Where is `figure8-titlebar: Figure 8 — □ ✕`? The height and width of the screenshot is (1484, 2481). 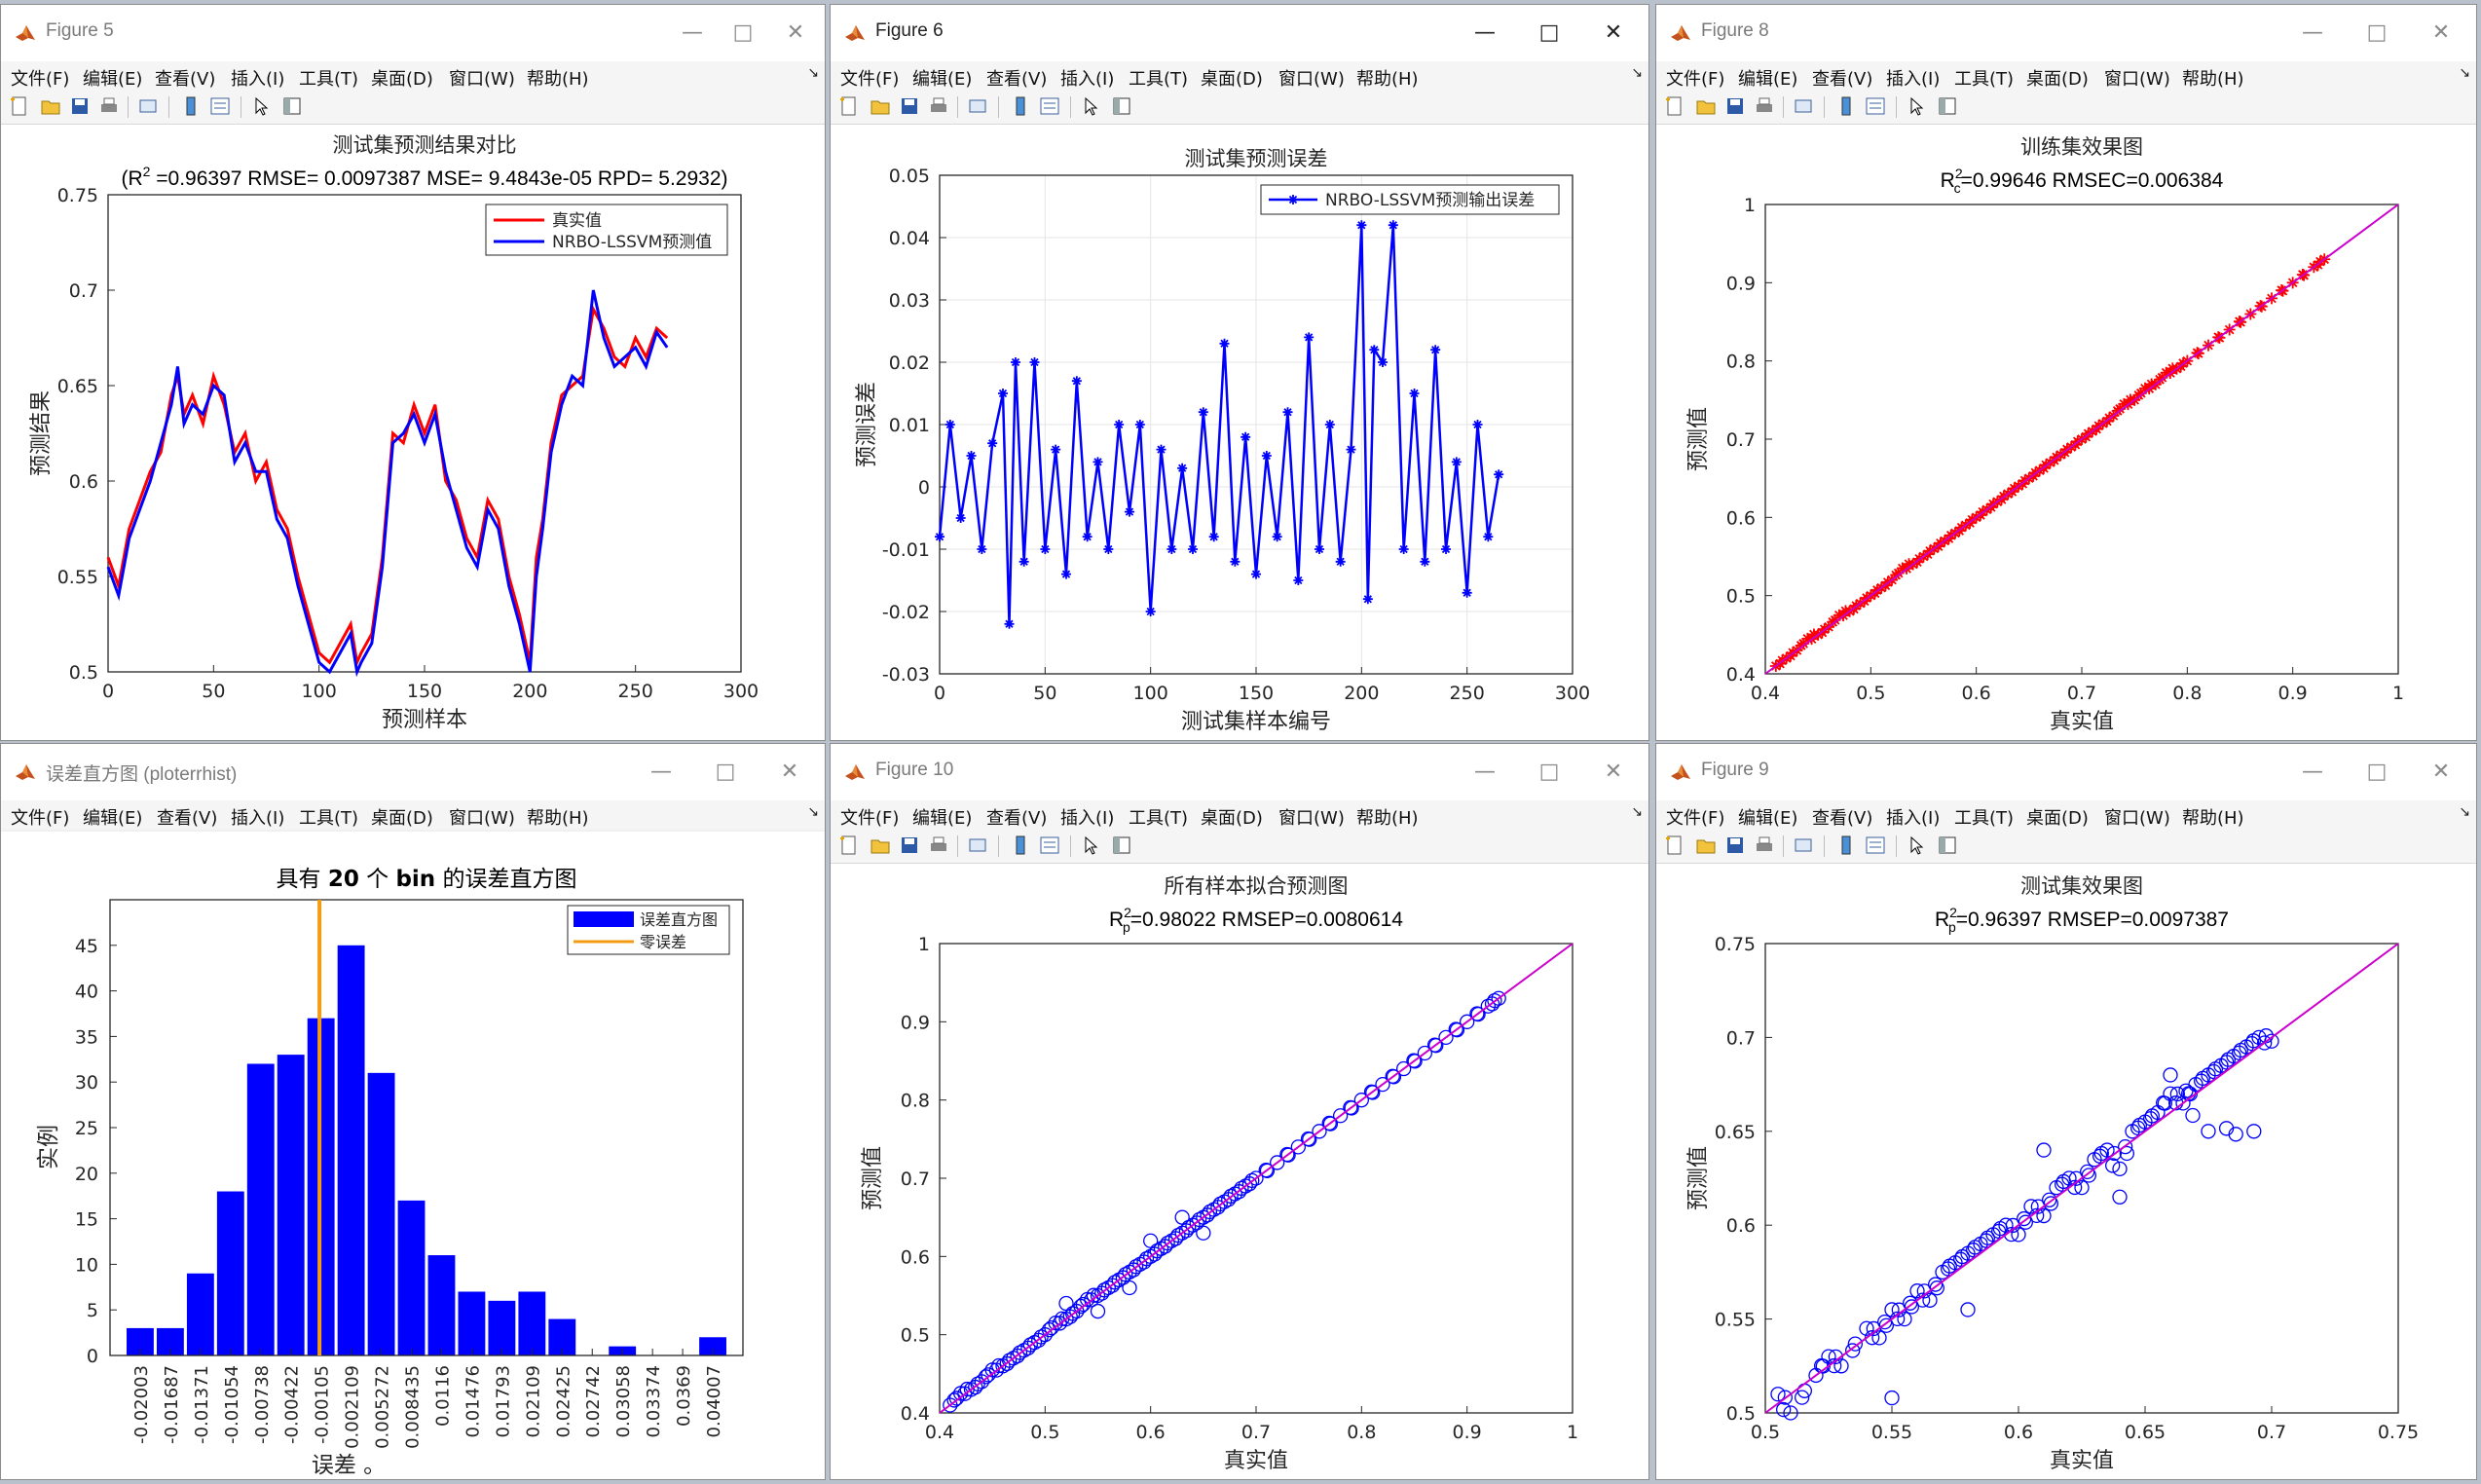 figure8-titlebar: Figure 8 — □ ✕ is located at coordinates (2066, 33).